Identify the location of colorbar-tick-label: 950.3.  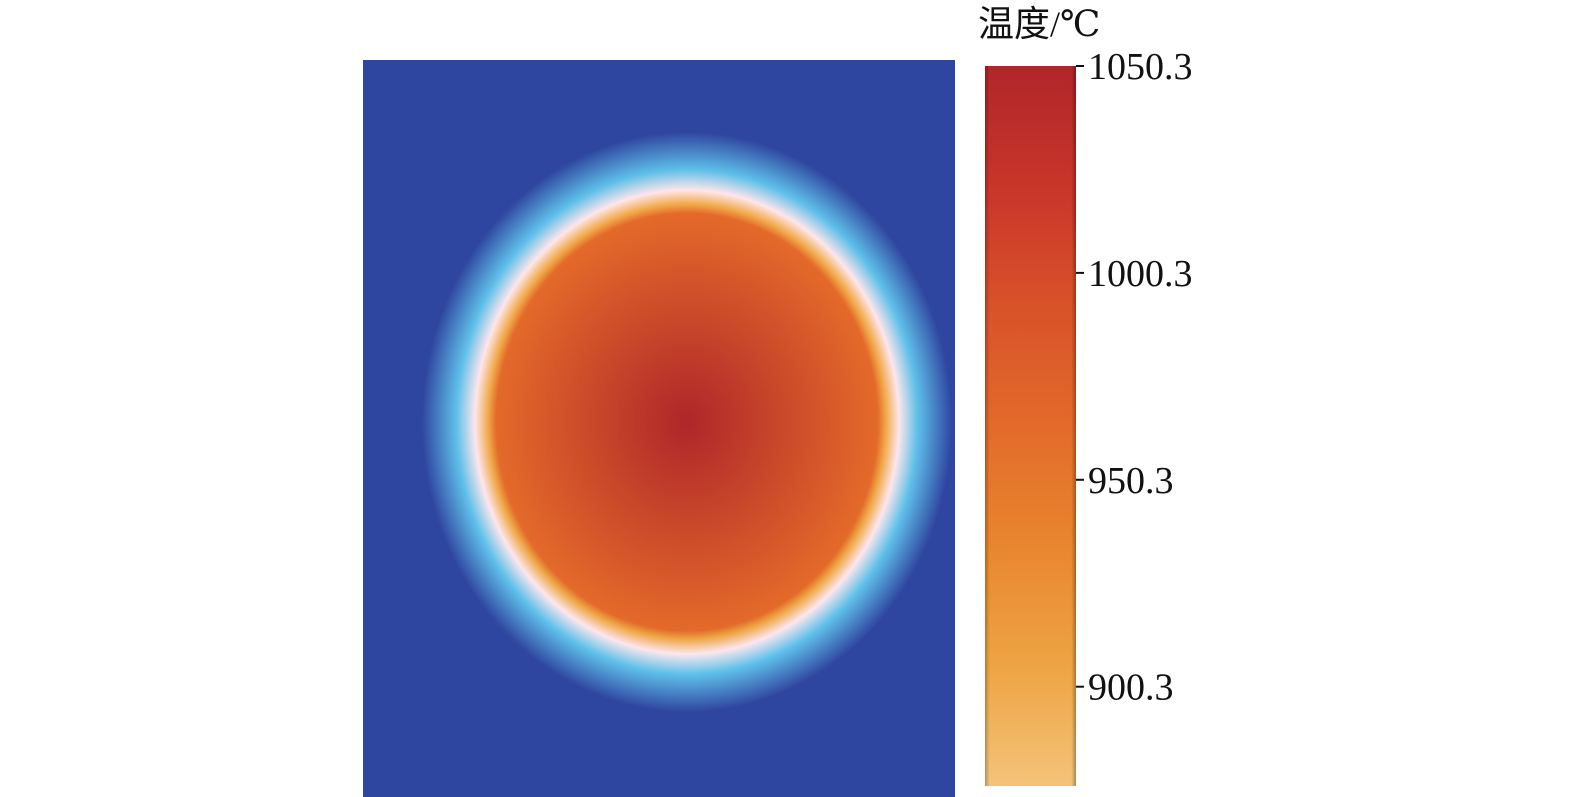
(1131, 481).